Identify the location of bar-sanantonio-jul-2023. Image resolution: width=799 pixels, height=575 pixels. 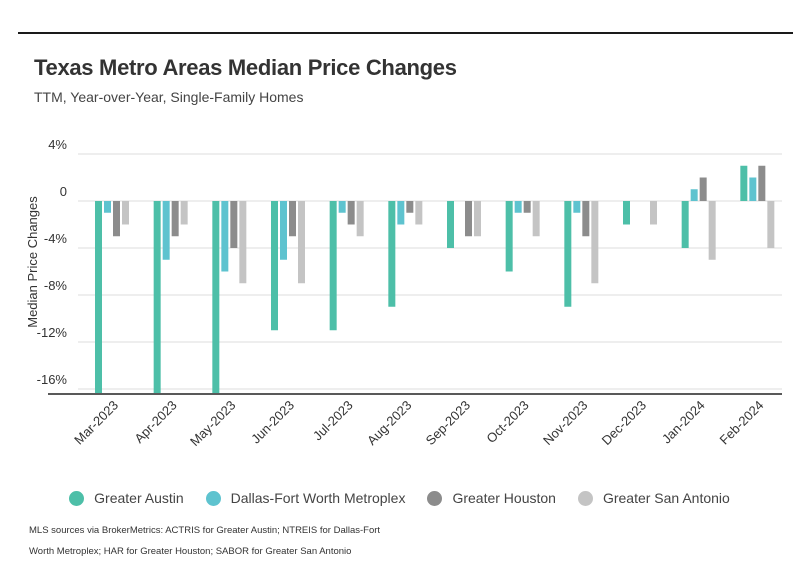
(360, 219).